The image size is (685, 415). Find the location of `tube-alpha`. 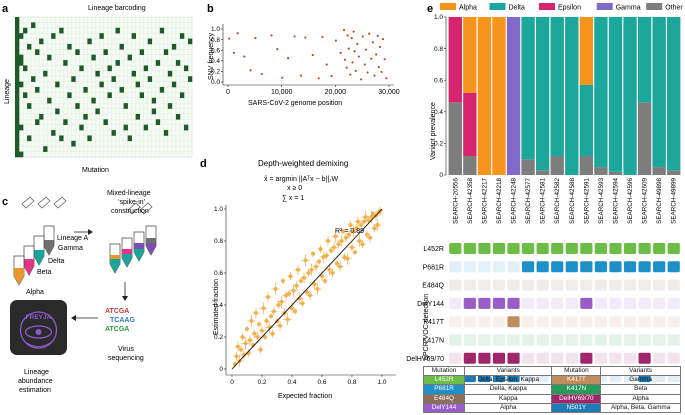

tube-alpha is located at coordinates (19, 270).